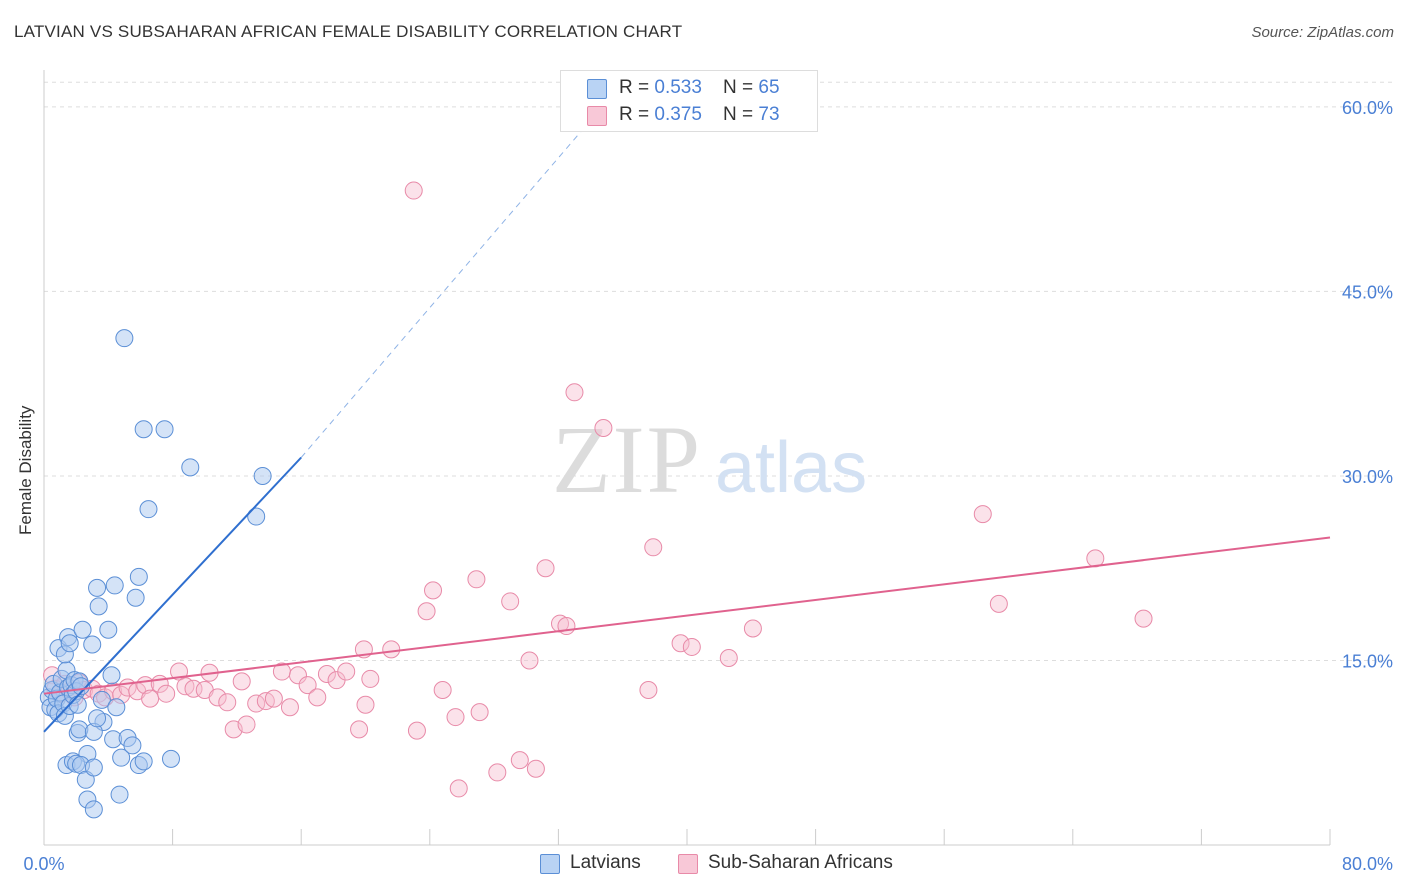 This screenshot has width=1406, height=892. What do you see at coordinates (1367, 292) in the screenshot?
I see `y-tick-label: 45.0%` at bounding box center [1367, 292].